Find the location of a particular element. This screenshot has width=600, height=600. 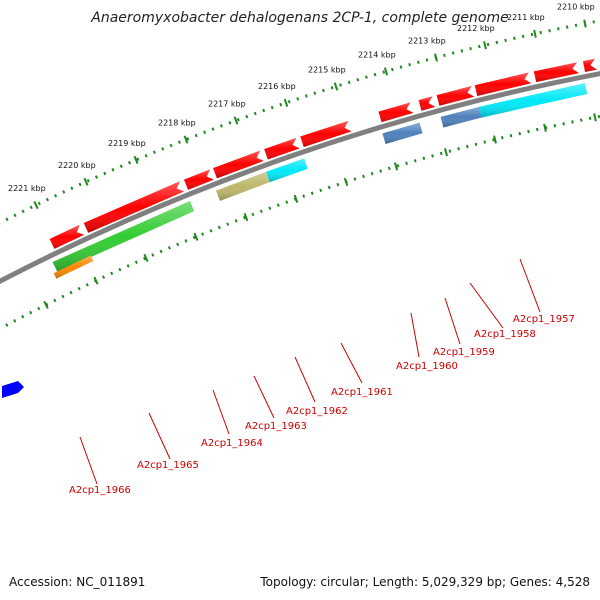

gene-block-1962-shade is located at coordinates (287, 170).